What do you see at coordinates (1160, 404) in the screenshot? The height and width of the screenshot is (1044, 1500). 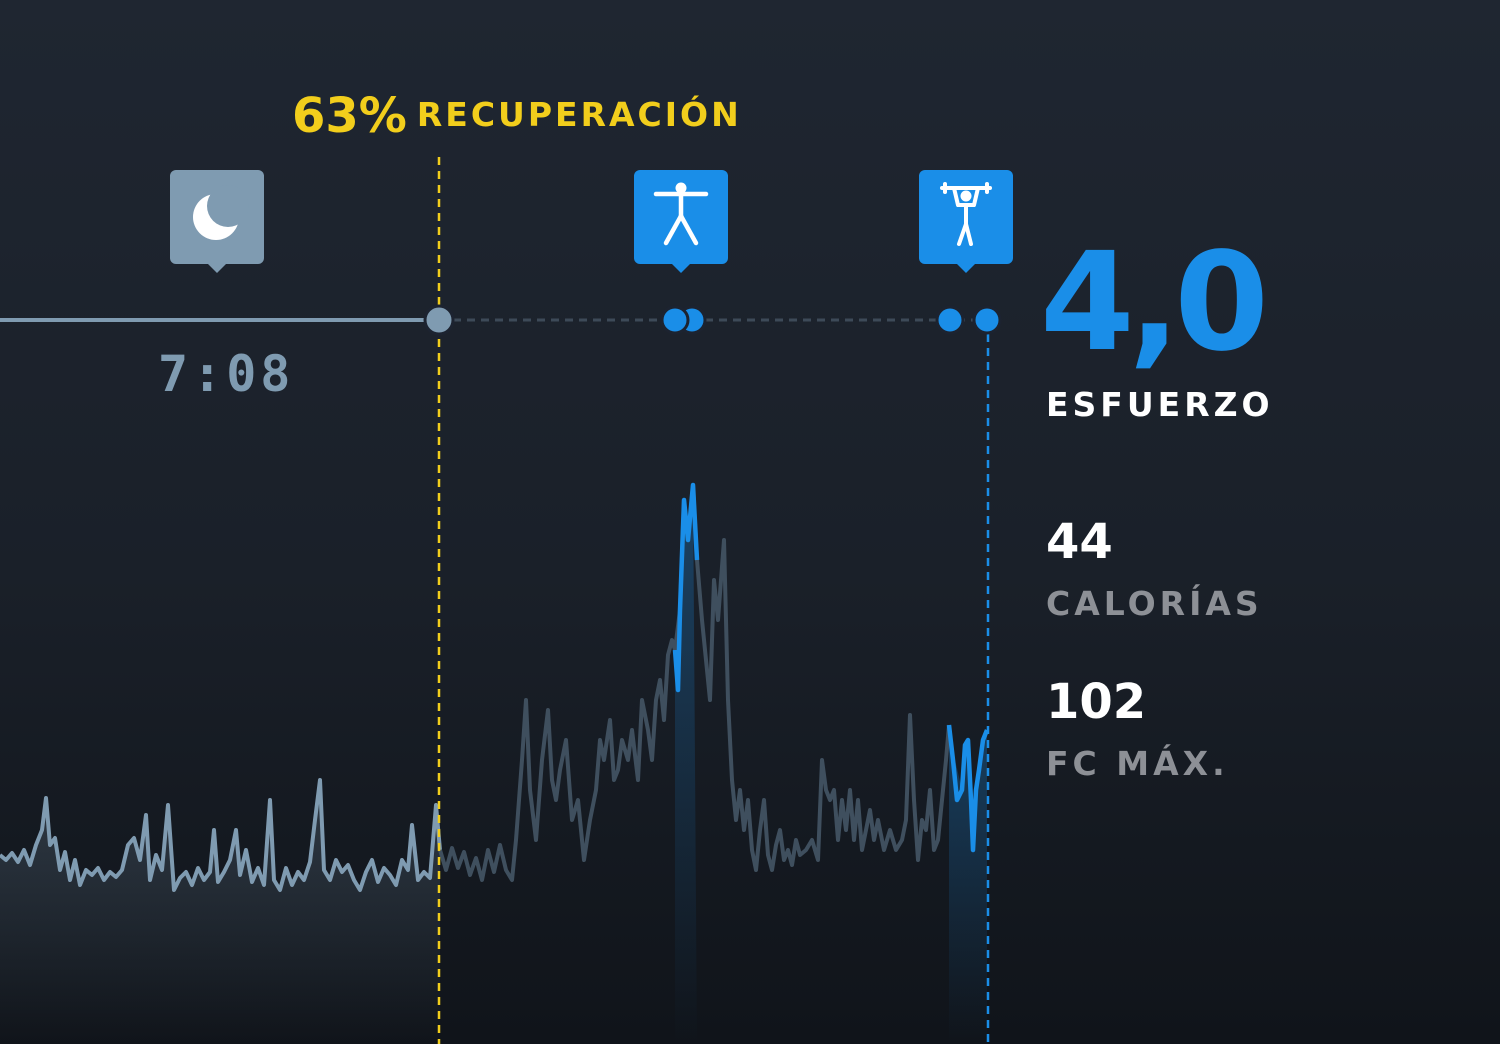 I see `strain-label: ESFUERZO` at bounding box center [1160, 404].